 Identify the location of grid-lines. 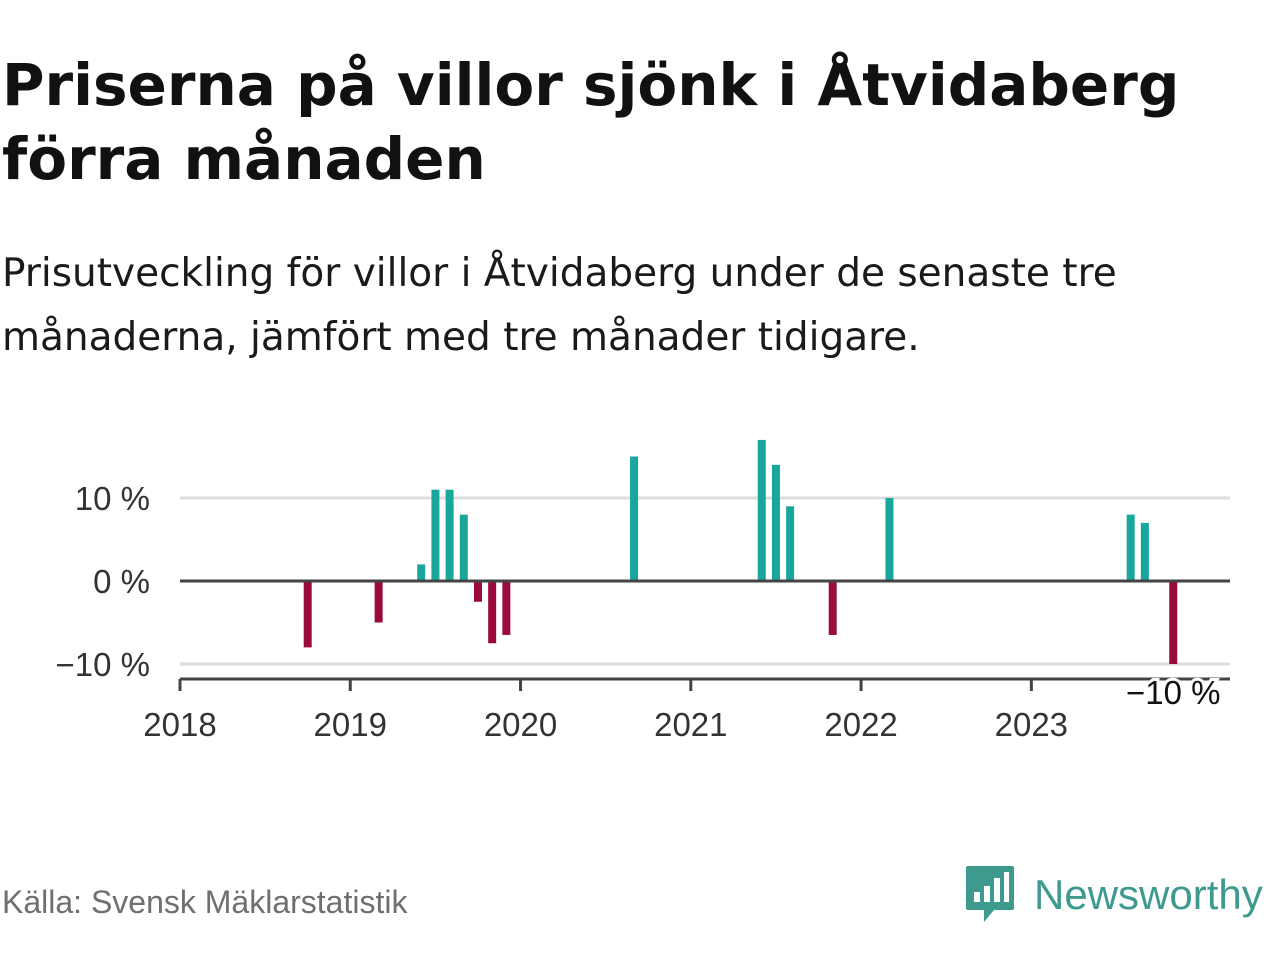
(705, 581).